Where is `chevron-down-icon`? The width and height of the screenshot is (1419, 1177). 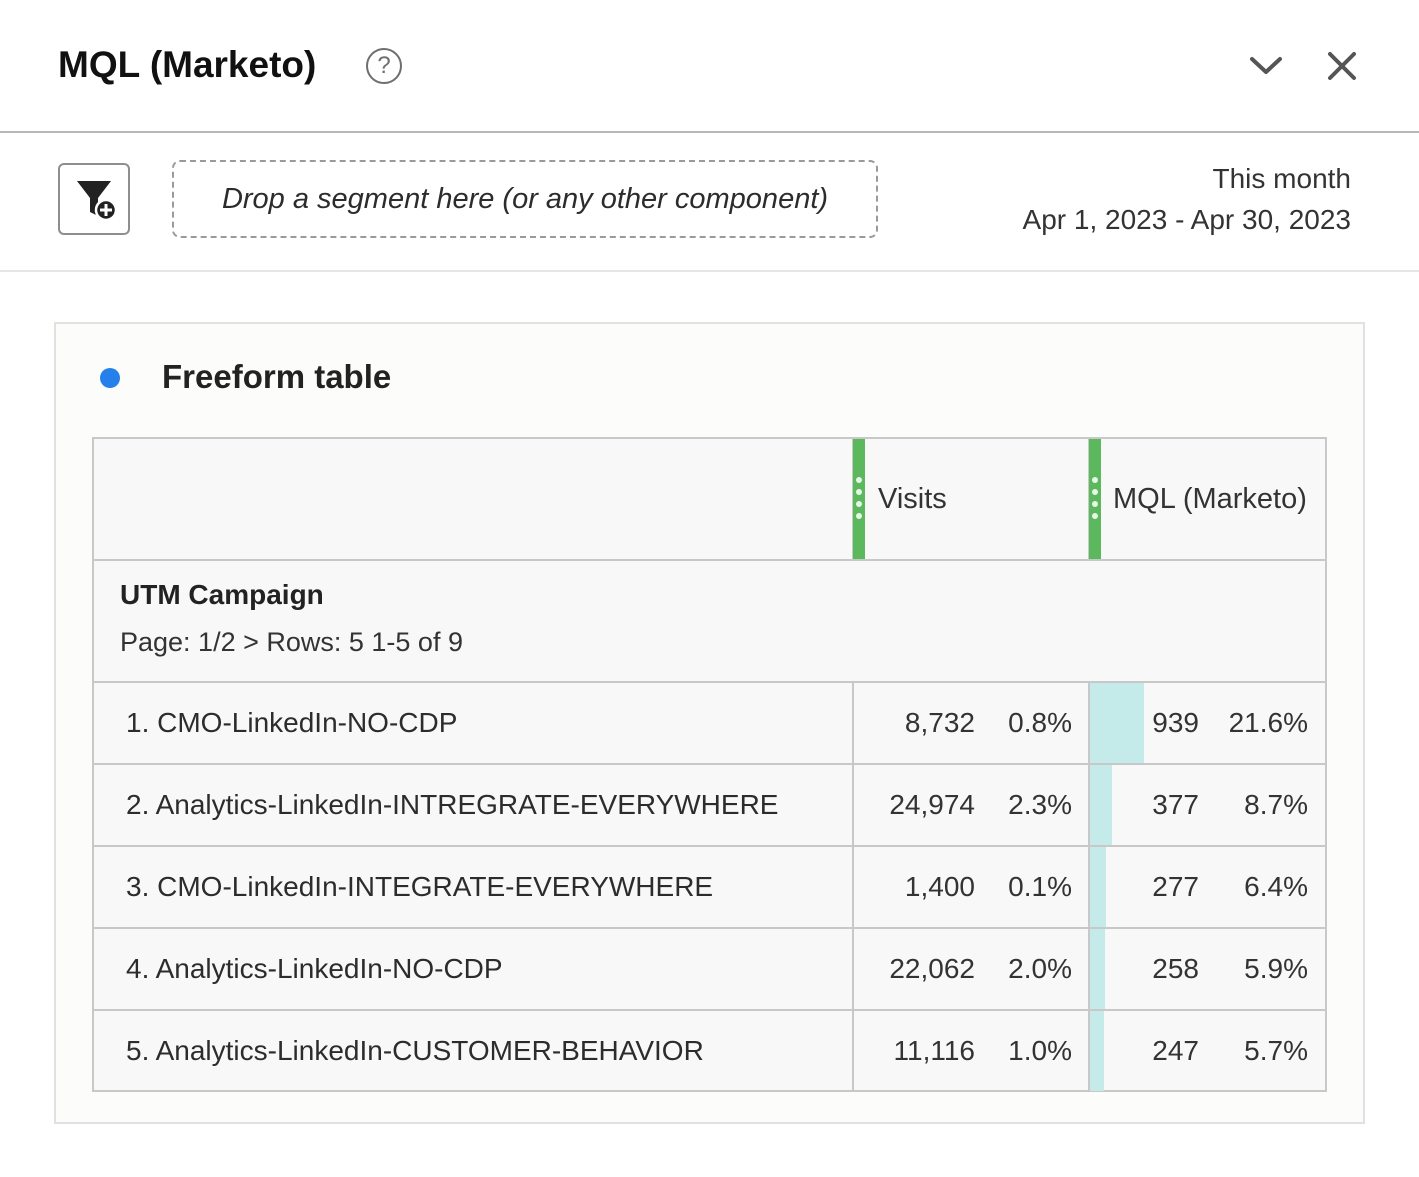
chevron-down-icon is located at coordinates (1266, 65).